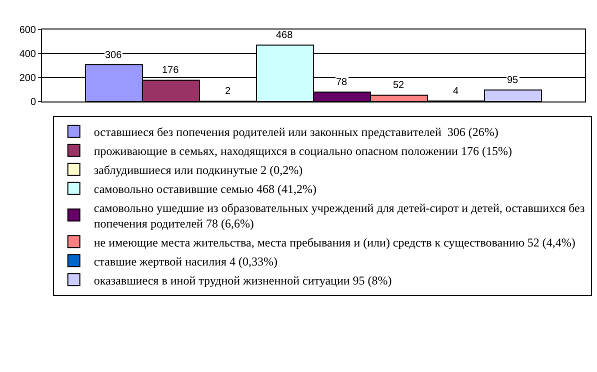 Image resolution: width=597 pixels, height=372 pixels. Describe the element at coordinates (296, 132) in the screenshot. I see `legend-label: оставшиеся без попечения родителей или законных представителей 306 (26%)` at that location.